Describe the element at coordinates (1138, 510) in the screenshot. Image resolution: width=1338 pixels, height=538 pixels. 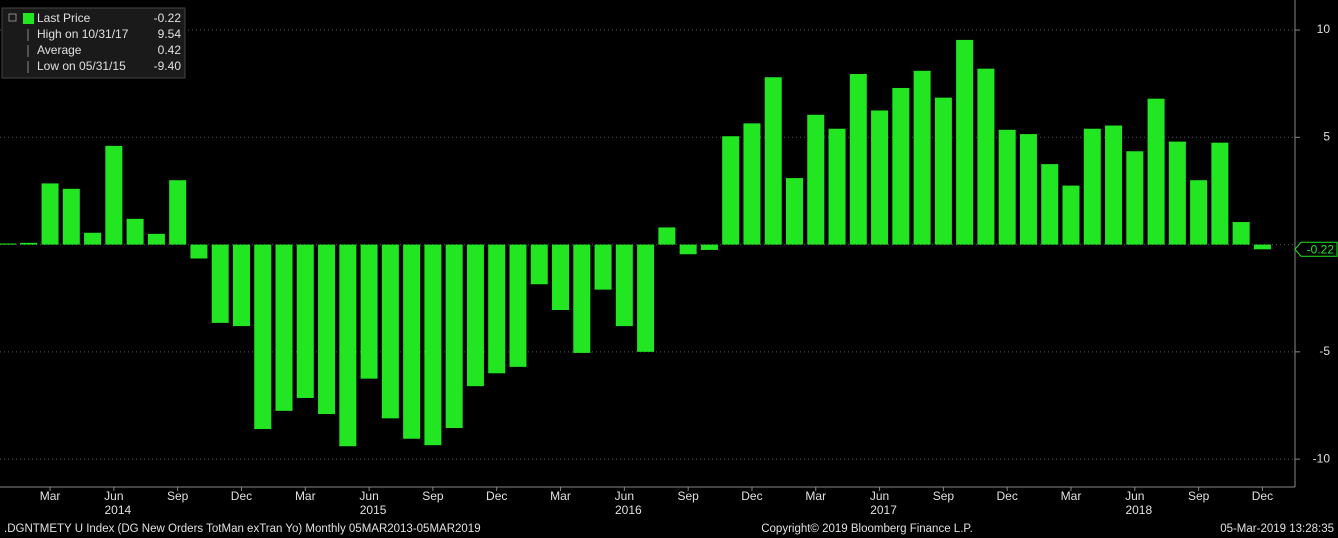
I see `x-group-label: 2018` at that location.